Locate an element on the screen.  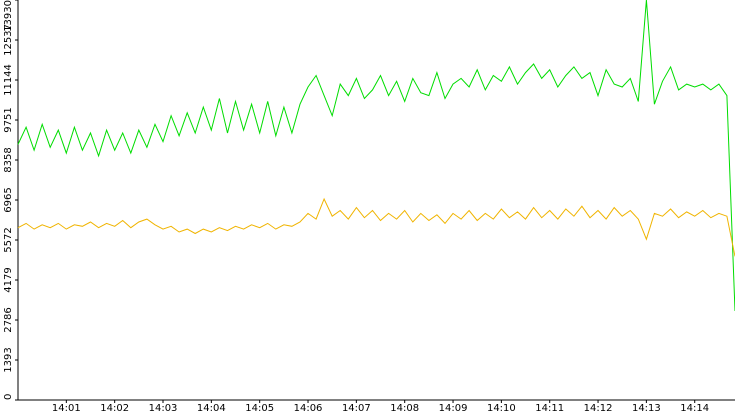
x-tick-label: 14:12 is located at coordinates (598, 408).